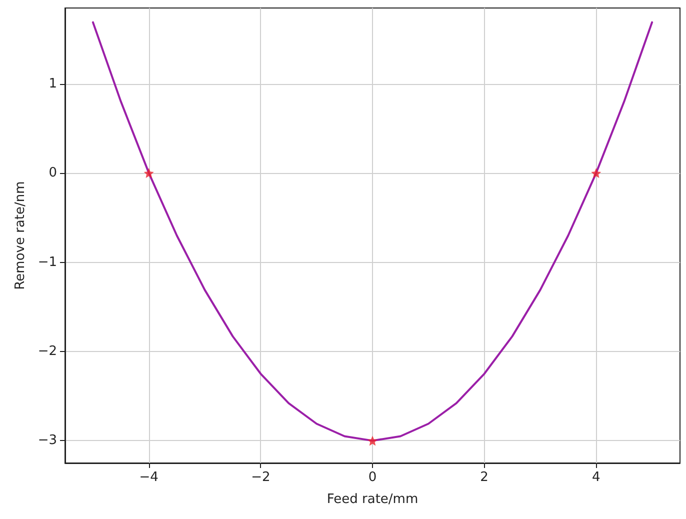 The height and width of the screenshot is (519, 686). I want to click on x-tick-label: 2, so click(484, 477).